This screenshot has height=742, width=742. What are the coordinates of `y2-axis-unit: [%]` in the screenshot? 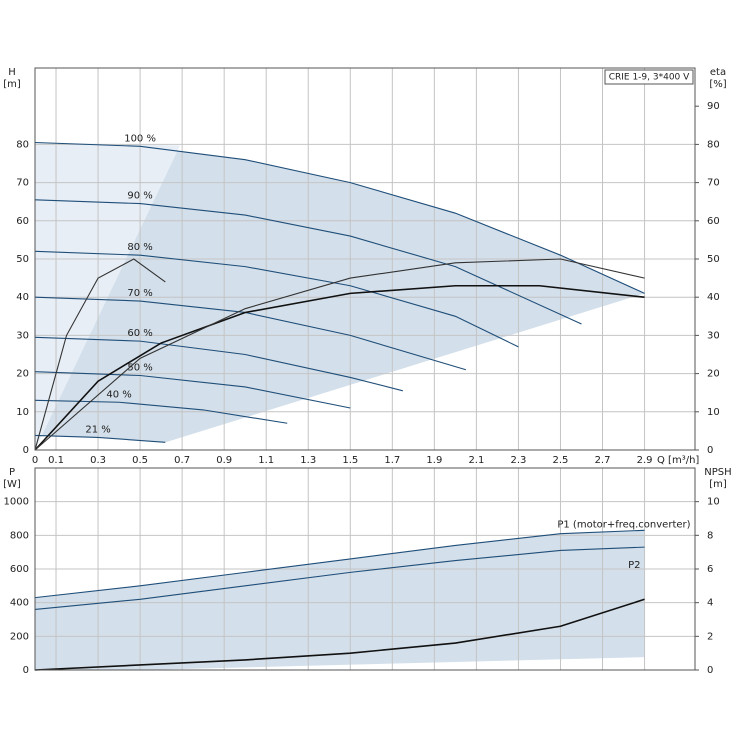 It's located at (717, 84).